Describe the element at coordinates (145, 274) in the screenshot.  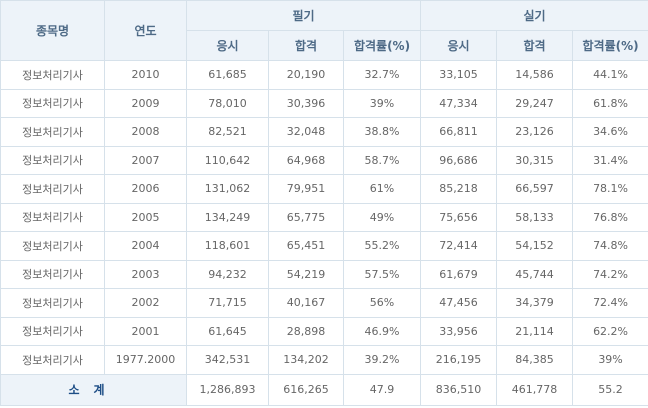
I see `year-cell: 2003` at that location.